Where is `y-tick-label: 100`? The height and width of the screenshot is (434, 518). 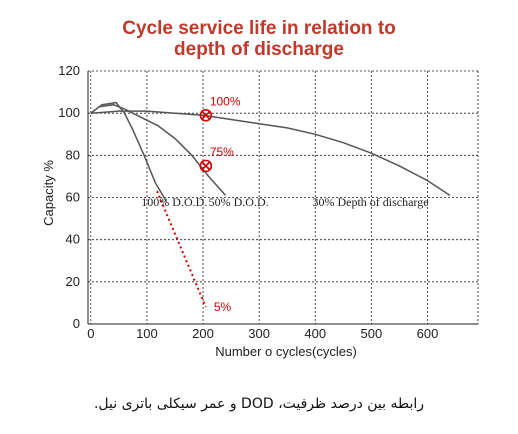 y-tick-label: 100 is located at coordinates (69, 112).